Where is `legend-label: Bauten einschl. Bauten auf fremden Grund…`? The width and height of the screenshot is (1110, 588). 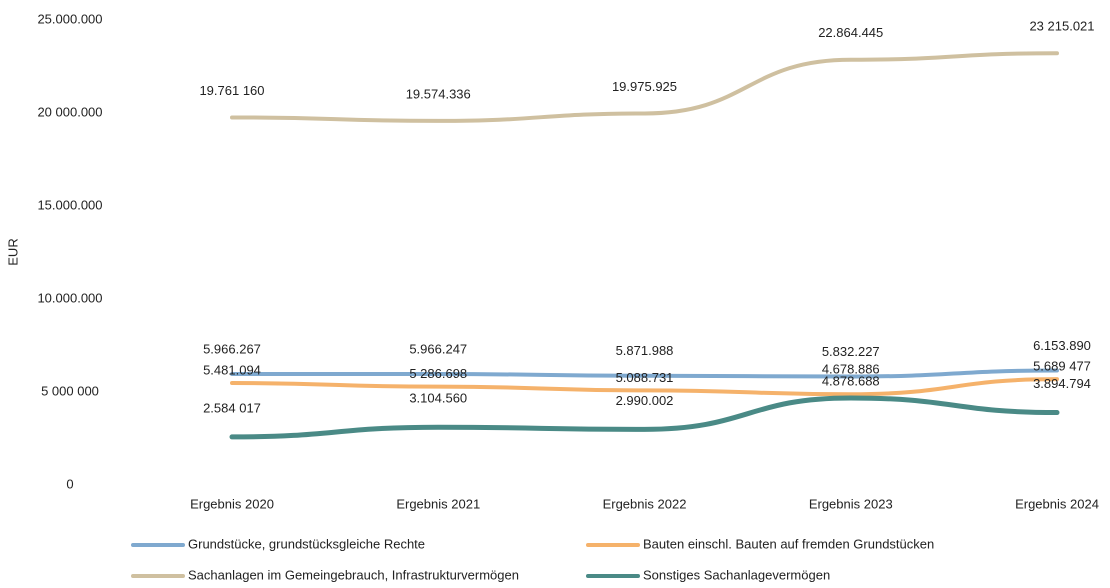
legend-label: Bauten einschl. Bauten auf fremden Grund… is located at coordinates (788, 543).